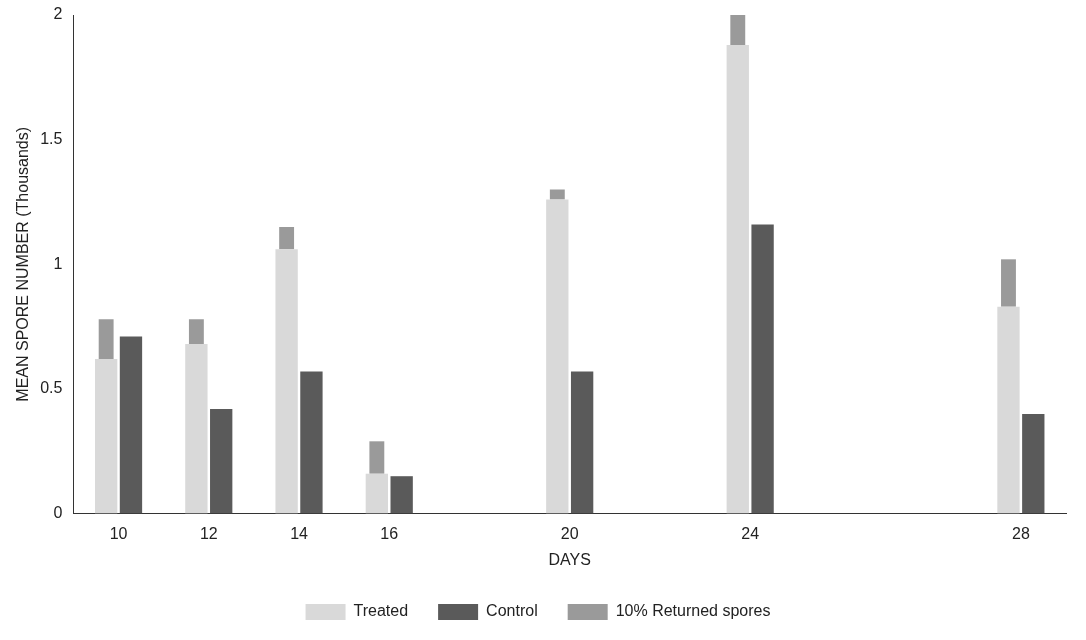 Image resolution: width=1086 pixels, height=640 pixels. I want to click on x-tick-label: 14, so click(299, 533).